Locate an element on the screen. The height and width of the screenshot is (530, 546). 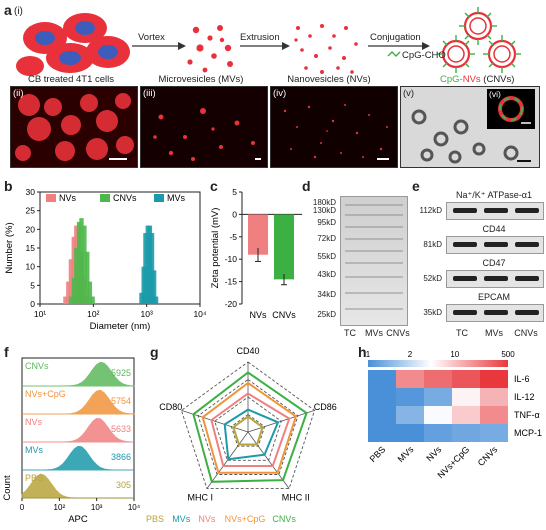
radar-series-nvs is located at coordinates (250, 429).